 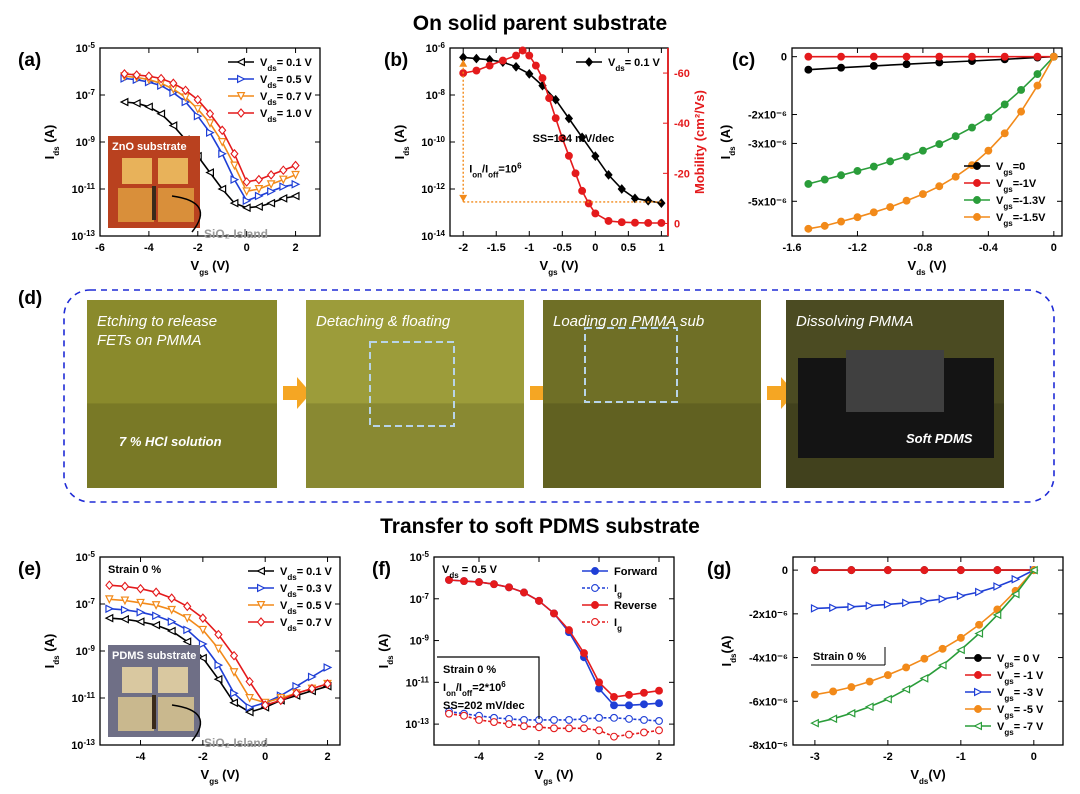 What do you see at coordinates (86, 557) in the screenshot?
I see `y-tick-label: 10⁻⁵` at bounding box center [86, 557].